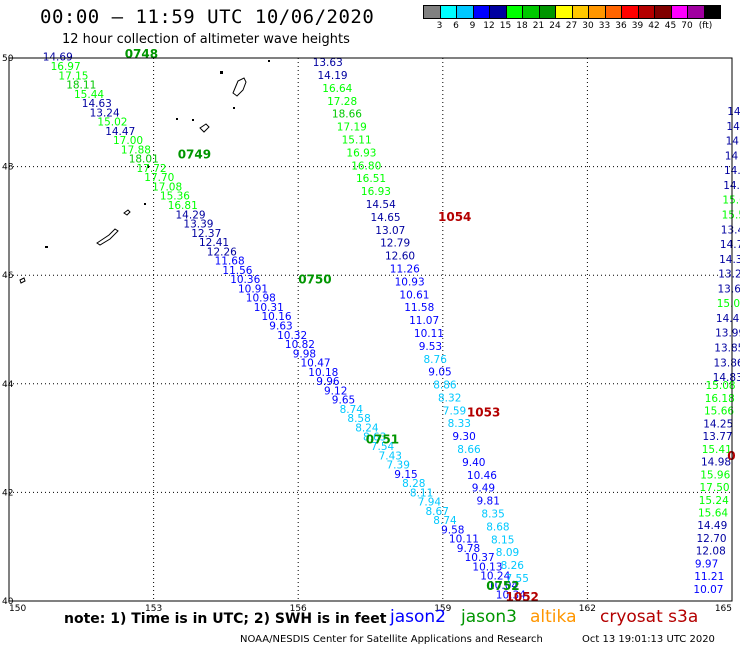  Describe the element at coordinates (128, 141) in the screenshot. I see `swh-value: 17.00` at that location.